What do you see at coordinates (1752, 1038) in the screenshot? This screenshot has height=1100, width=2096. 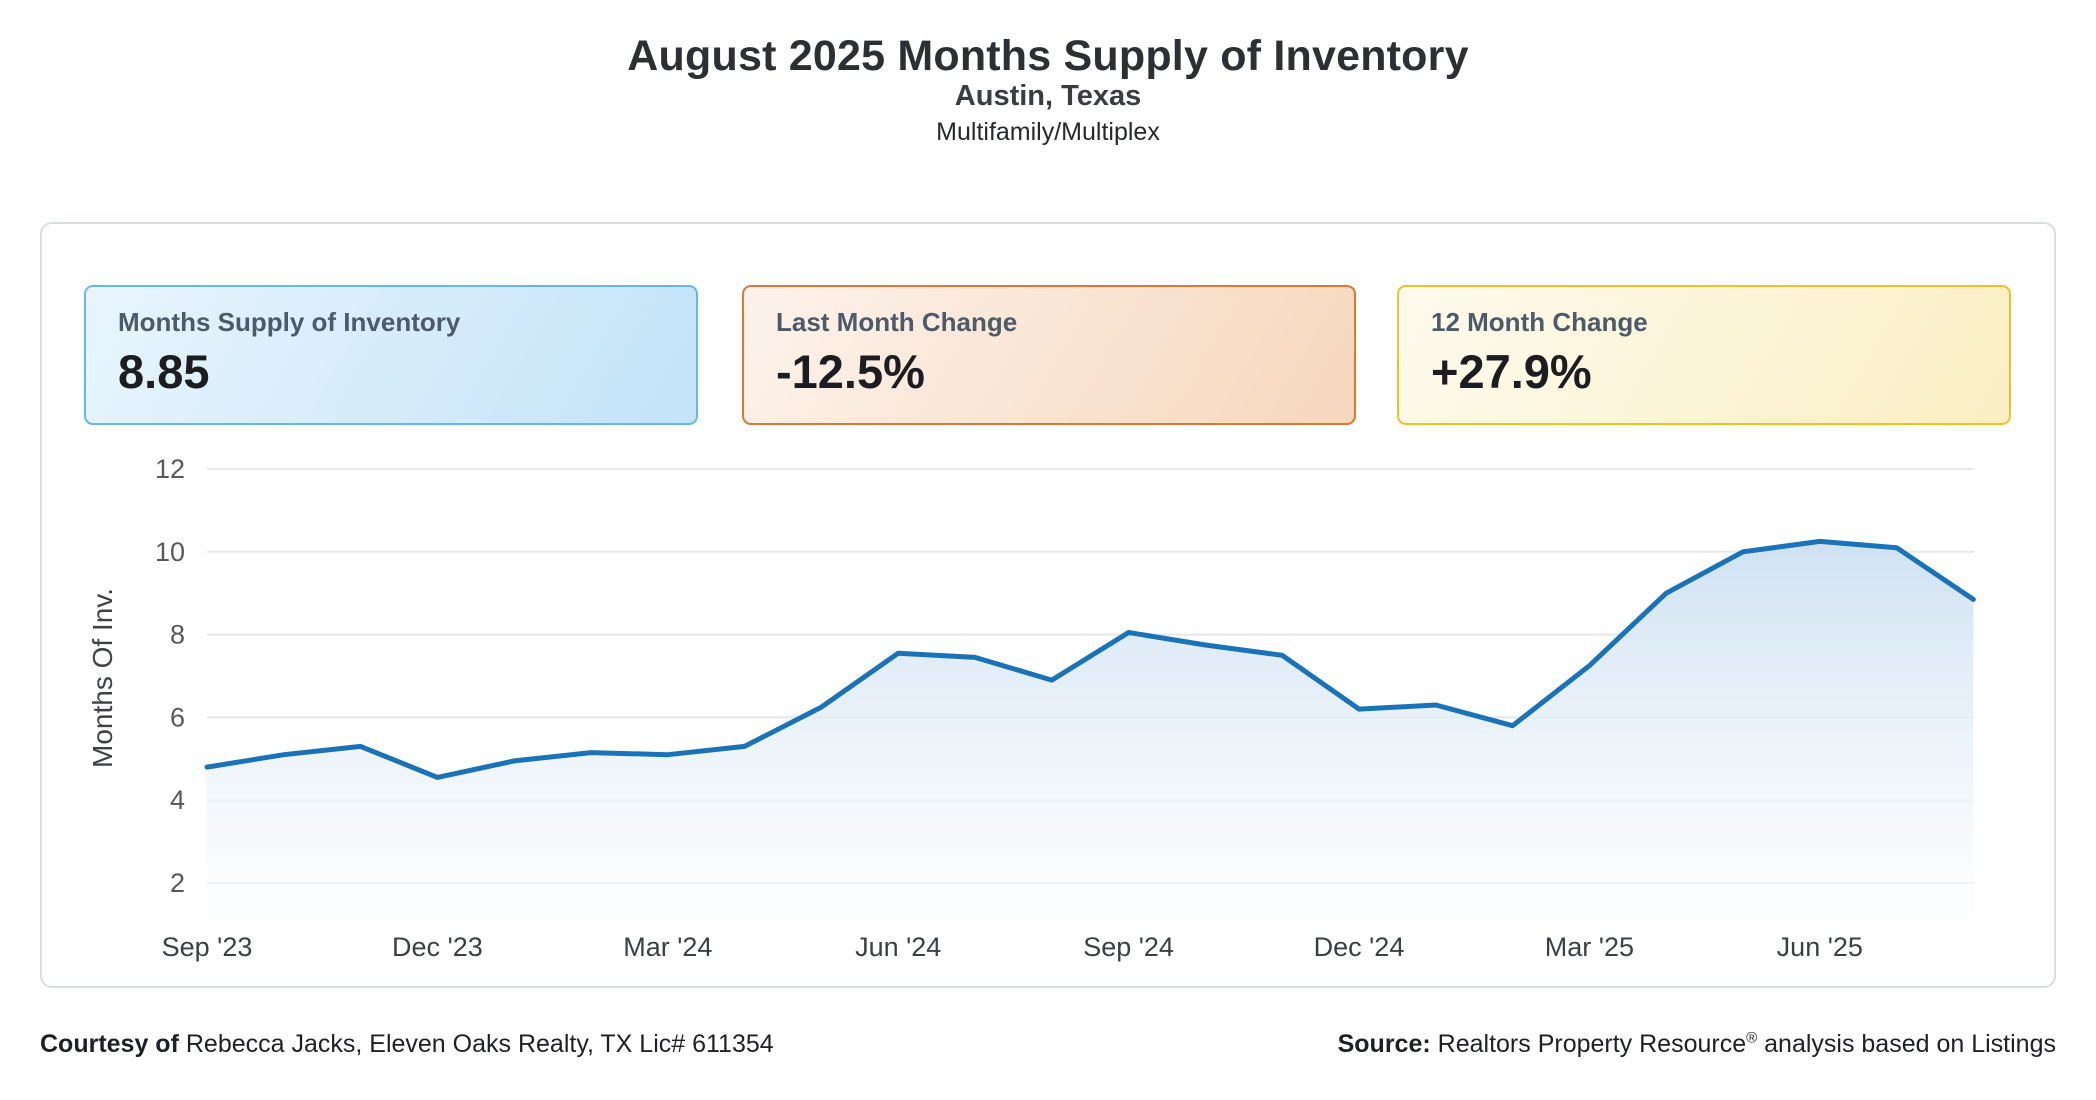 I see `registered-mark: ®` at bounding box center [1752, 1038].